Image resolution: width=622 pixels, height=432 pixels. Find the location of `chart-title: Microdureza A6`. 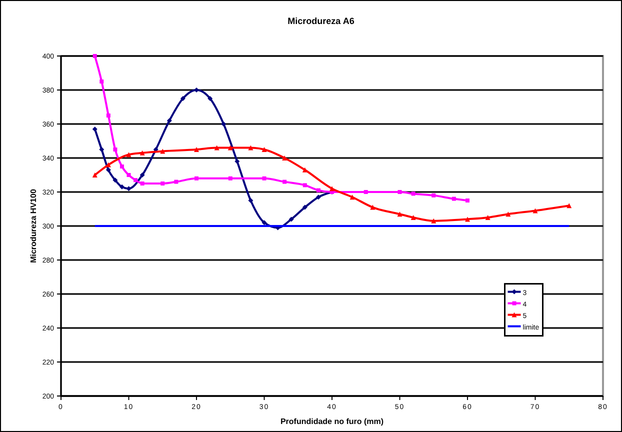

chart-title: Microdureza A6 is located at coordinates (321, 21).